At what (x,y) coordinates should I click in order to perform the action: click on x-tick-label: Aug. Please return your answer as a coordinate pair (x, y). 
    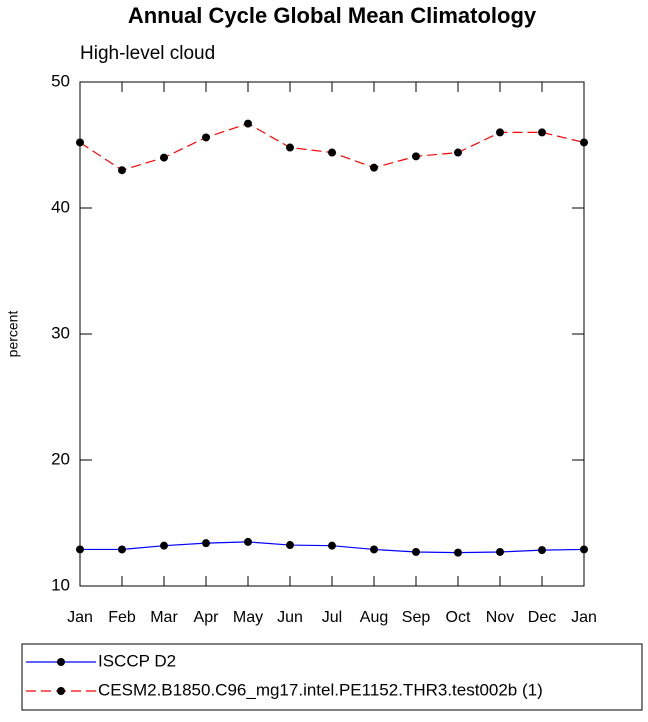
    Looking at the image, I should click on (374, 617).